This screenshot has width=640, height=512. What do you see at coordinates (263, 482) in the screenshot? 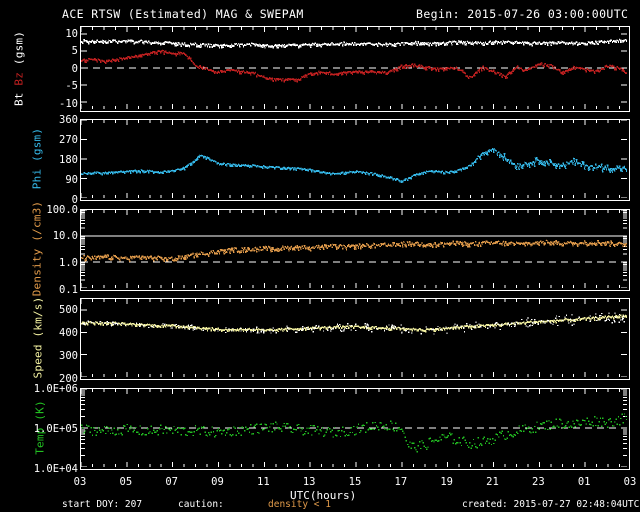
I see `x-tick-label: 11` at bounding box center [263, 482].